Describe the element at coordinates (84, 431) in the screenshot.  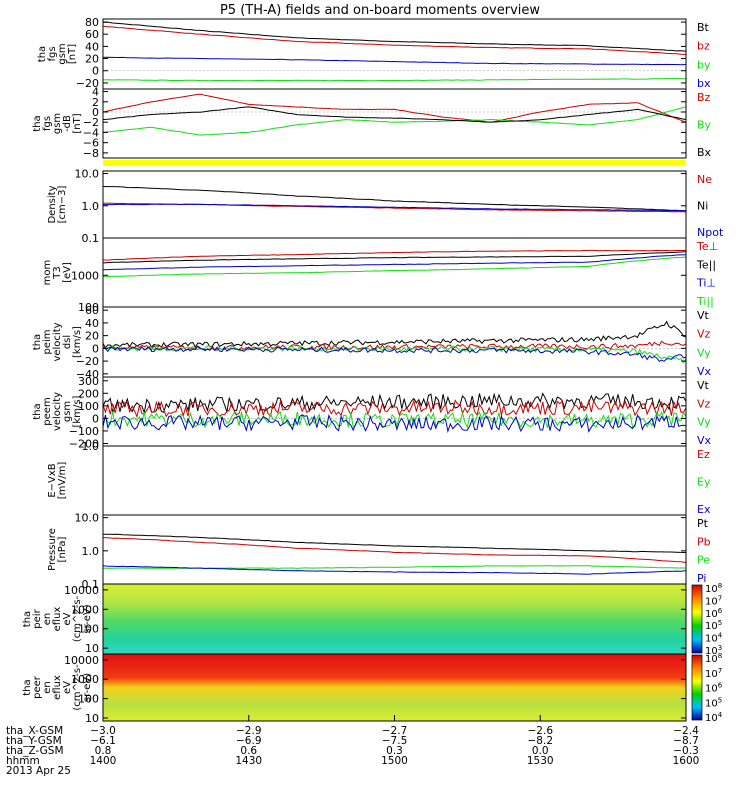
I see `y-tick-label: −100` at that location.